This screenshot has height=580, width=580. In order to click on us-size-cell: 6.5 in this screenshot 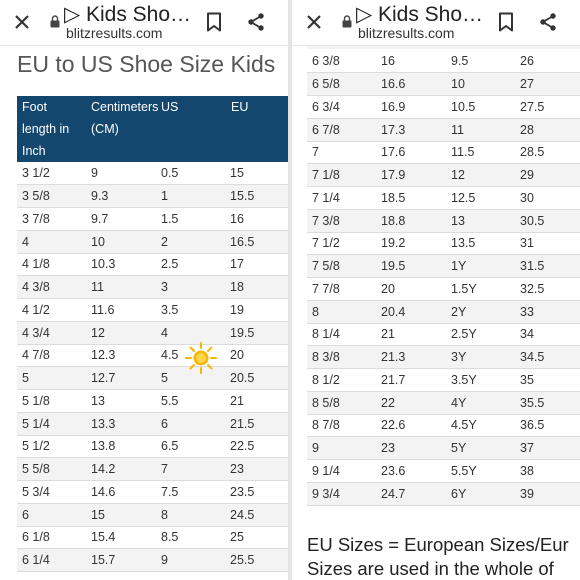, I will do `click(190, 447)`.